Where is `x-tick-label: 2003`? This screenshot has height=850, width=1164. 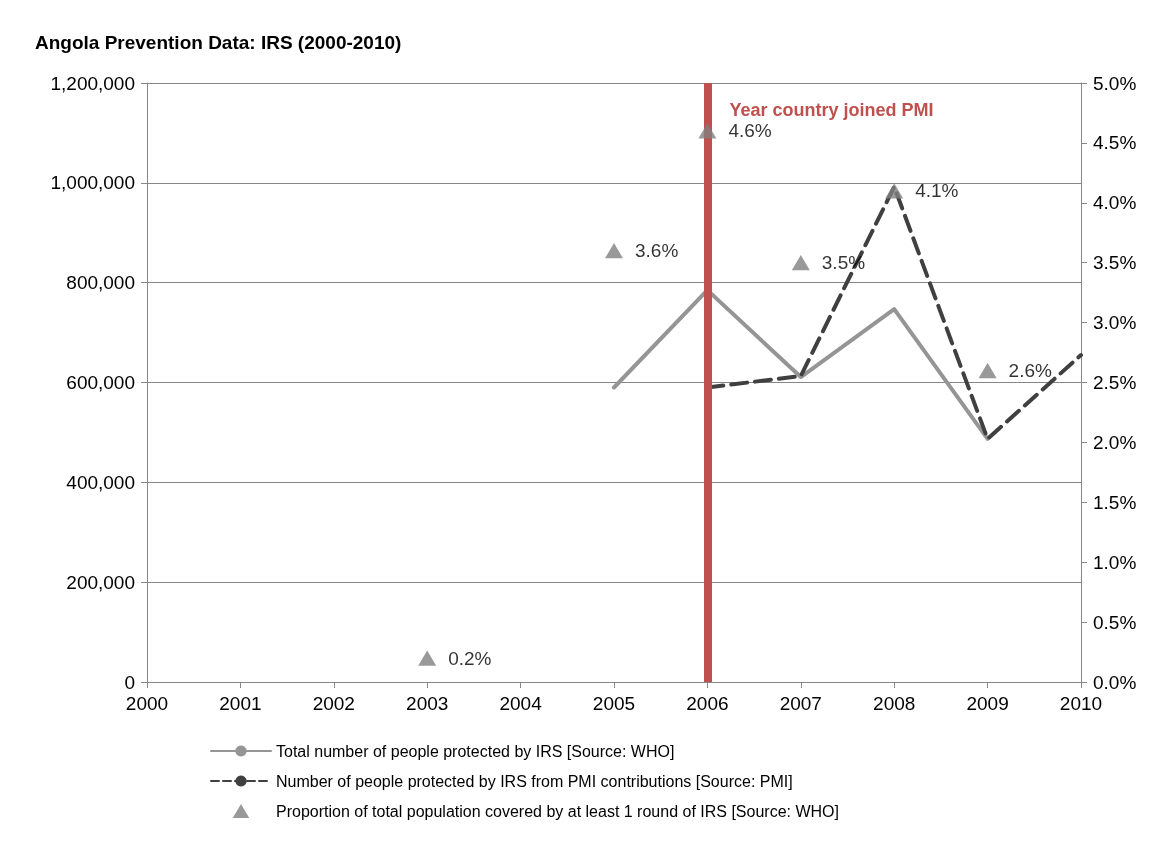 x-tick-label: 2003 is located at coordinates (427, 703).